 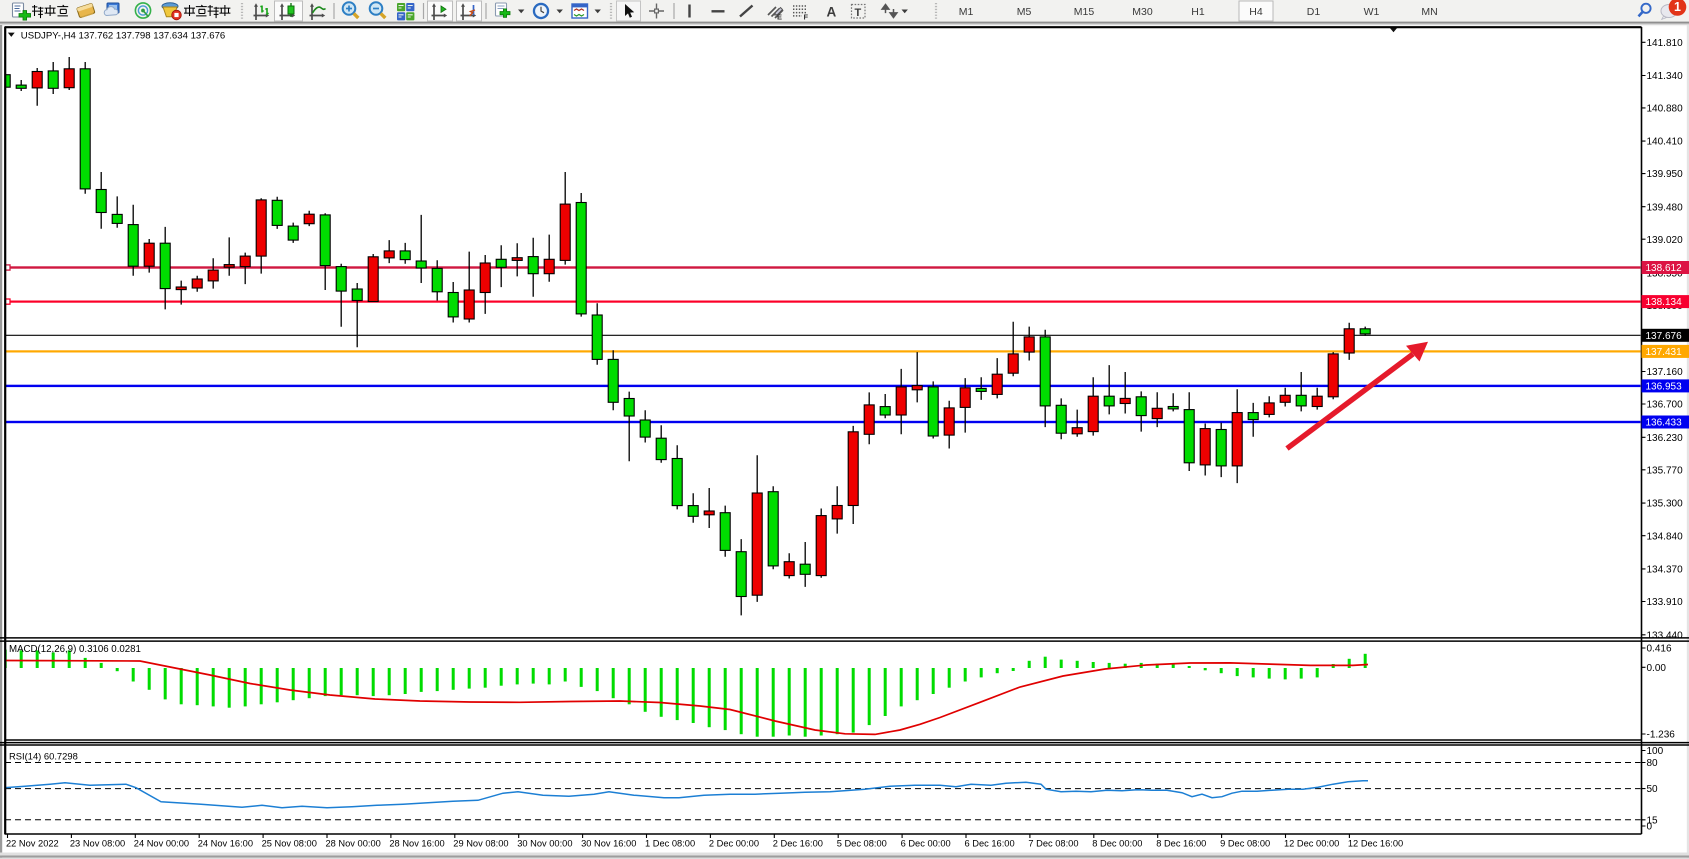 What do you see at coordinates (1665, 174) in the screenshot?
I see `svg-text: 139.950` at bounding box center [1665, 174].